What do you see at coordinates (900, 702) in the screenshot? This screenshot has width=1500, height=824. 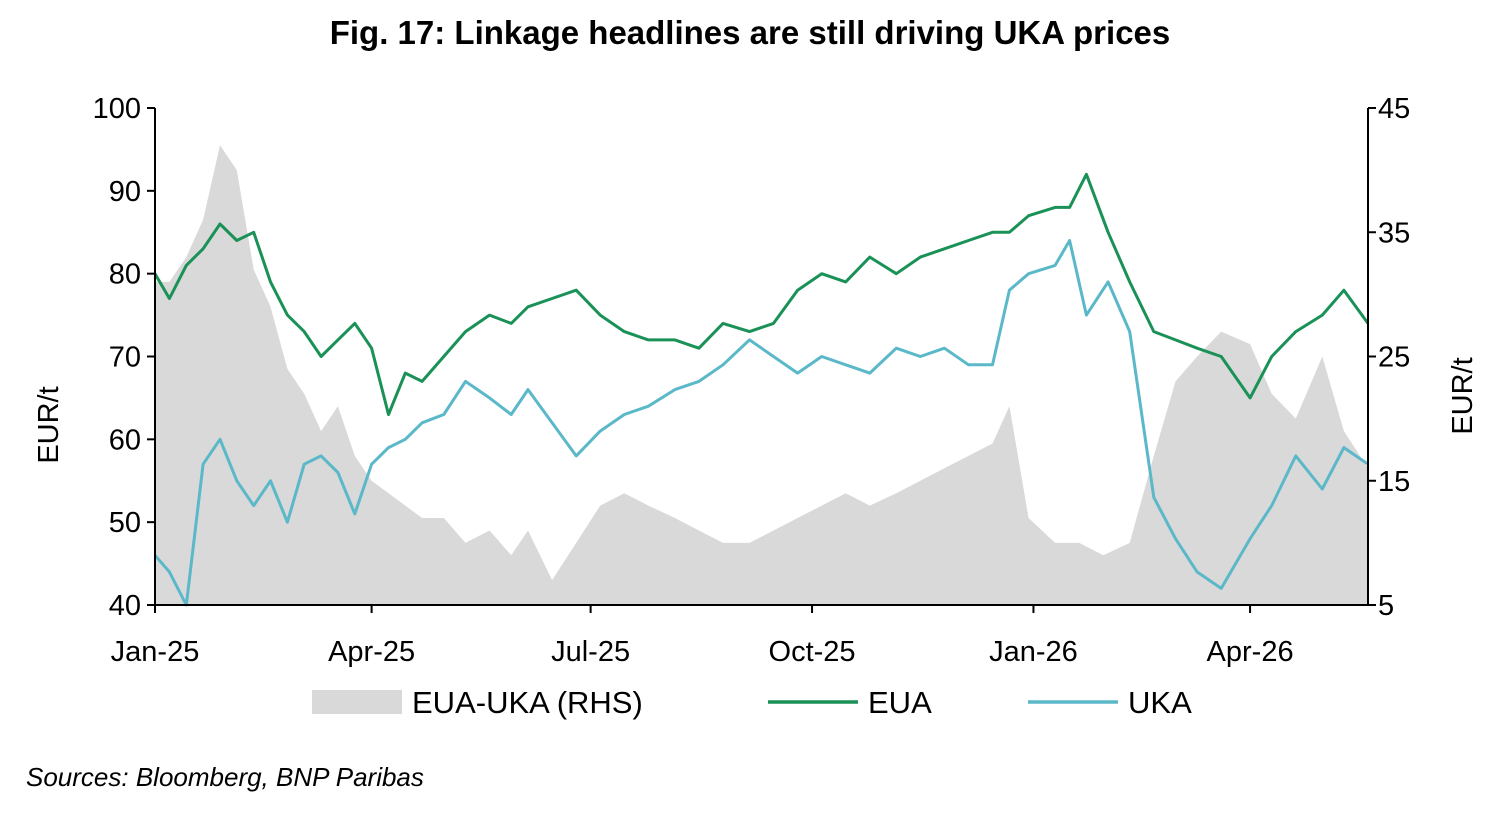 I see `legend-label-eua: EUA` at bounding box center [900, 702].